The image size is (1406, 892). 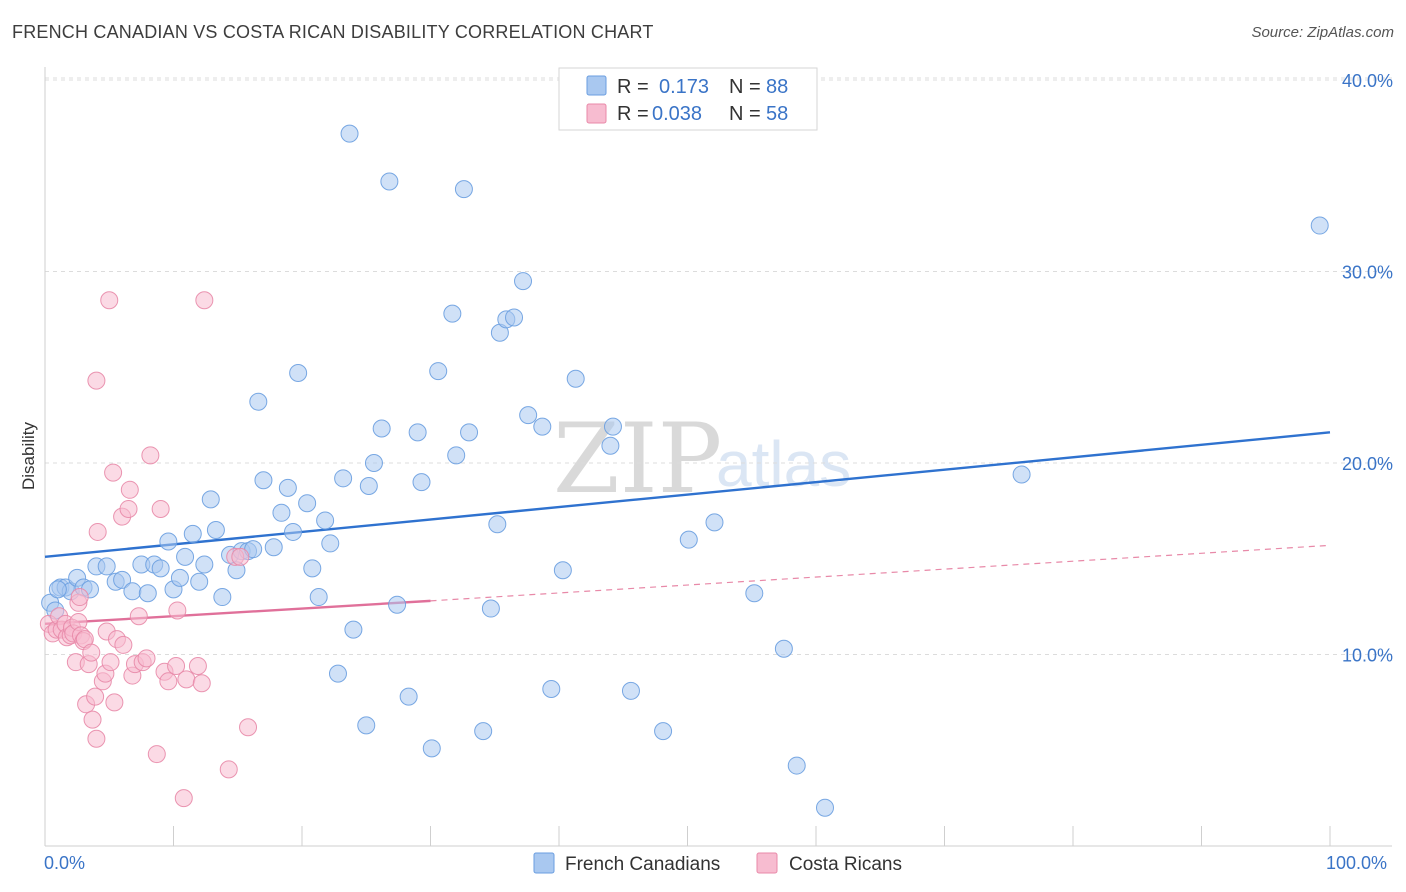 I want to click on y-axis-title: Disability, so click(x=28, y=455).